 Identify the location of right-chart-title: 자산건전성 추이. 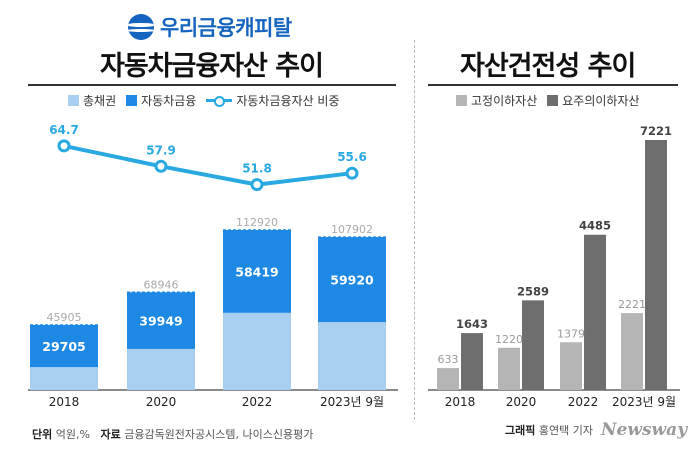
(548, 66).